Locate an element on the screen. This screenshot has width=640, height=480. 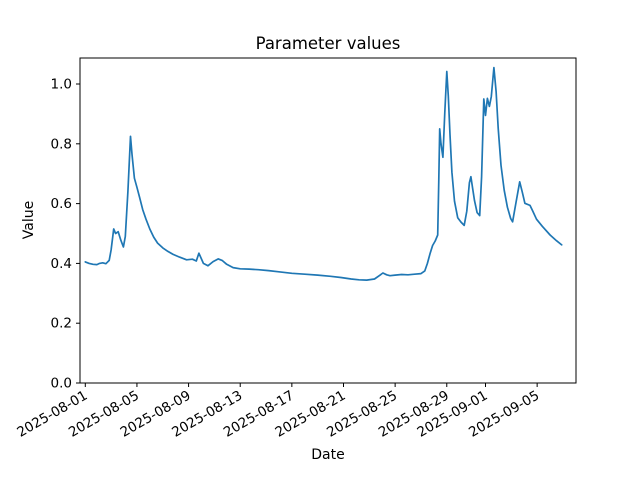
y-tick-label: 1.0 is located at coordinates (61, 85).